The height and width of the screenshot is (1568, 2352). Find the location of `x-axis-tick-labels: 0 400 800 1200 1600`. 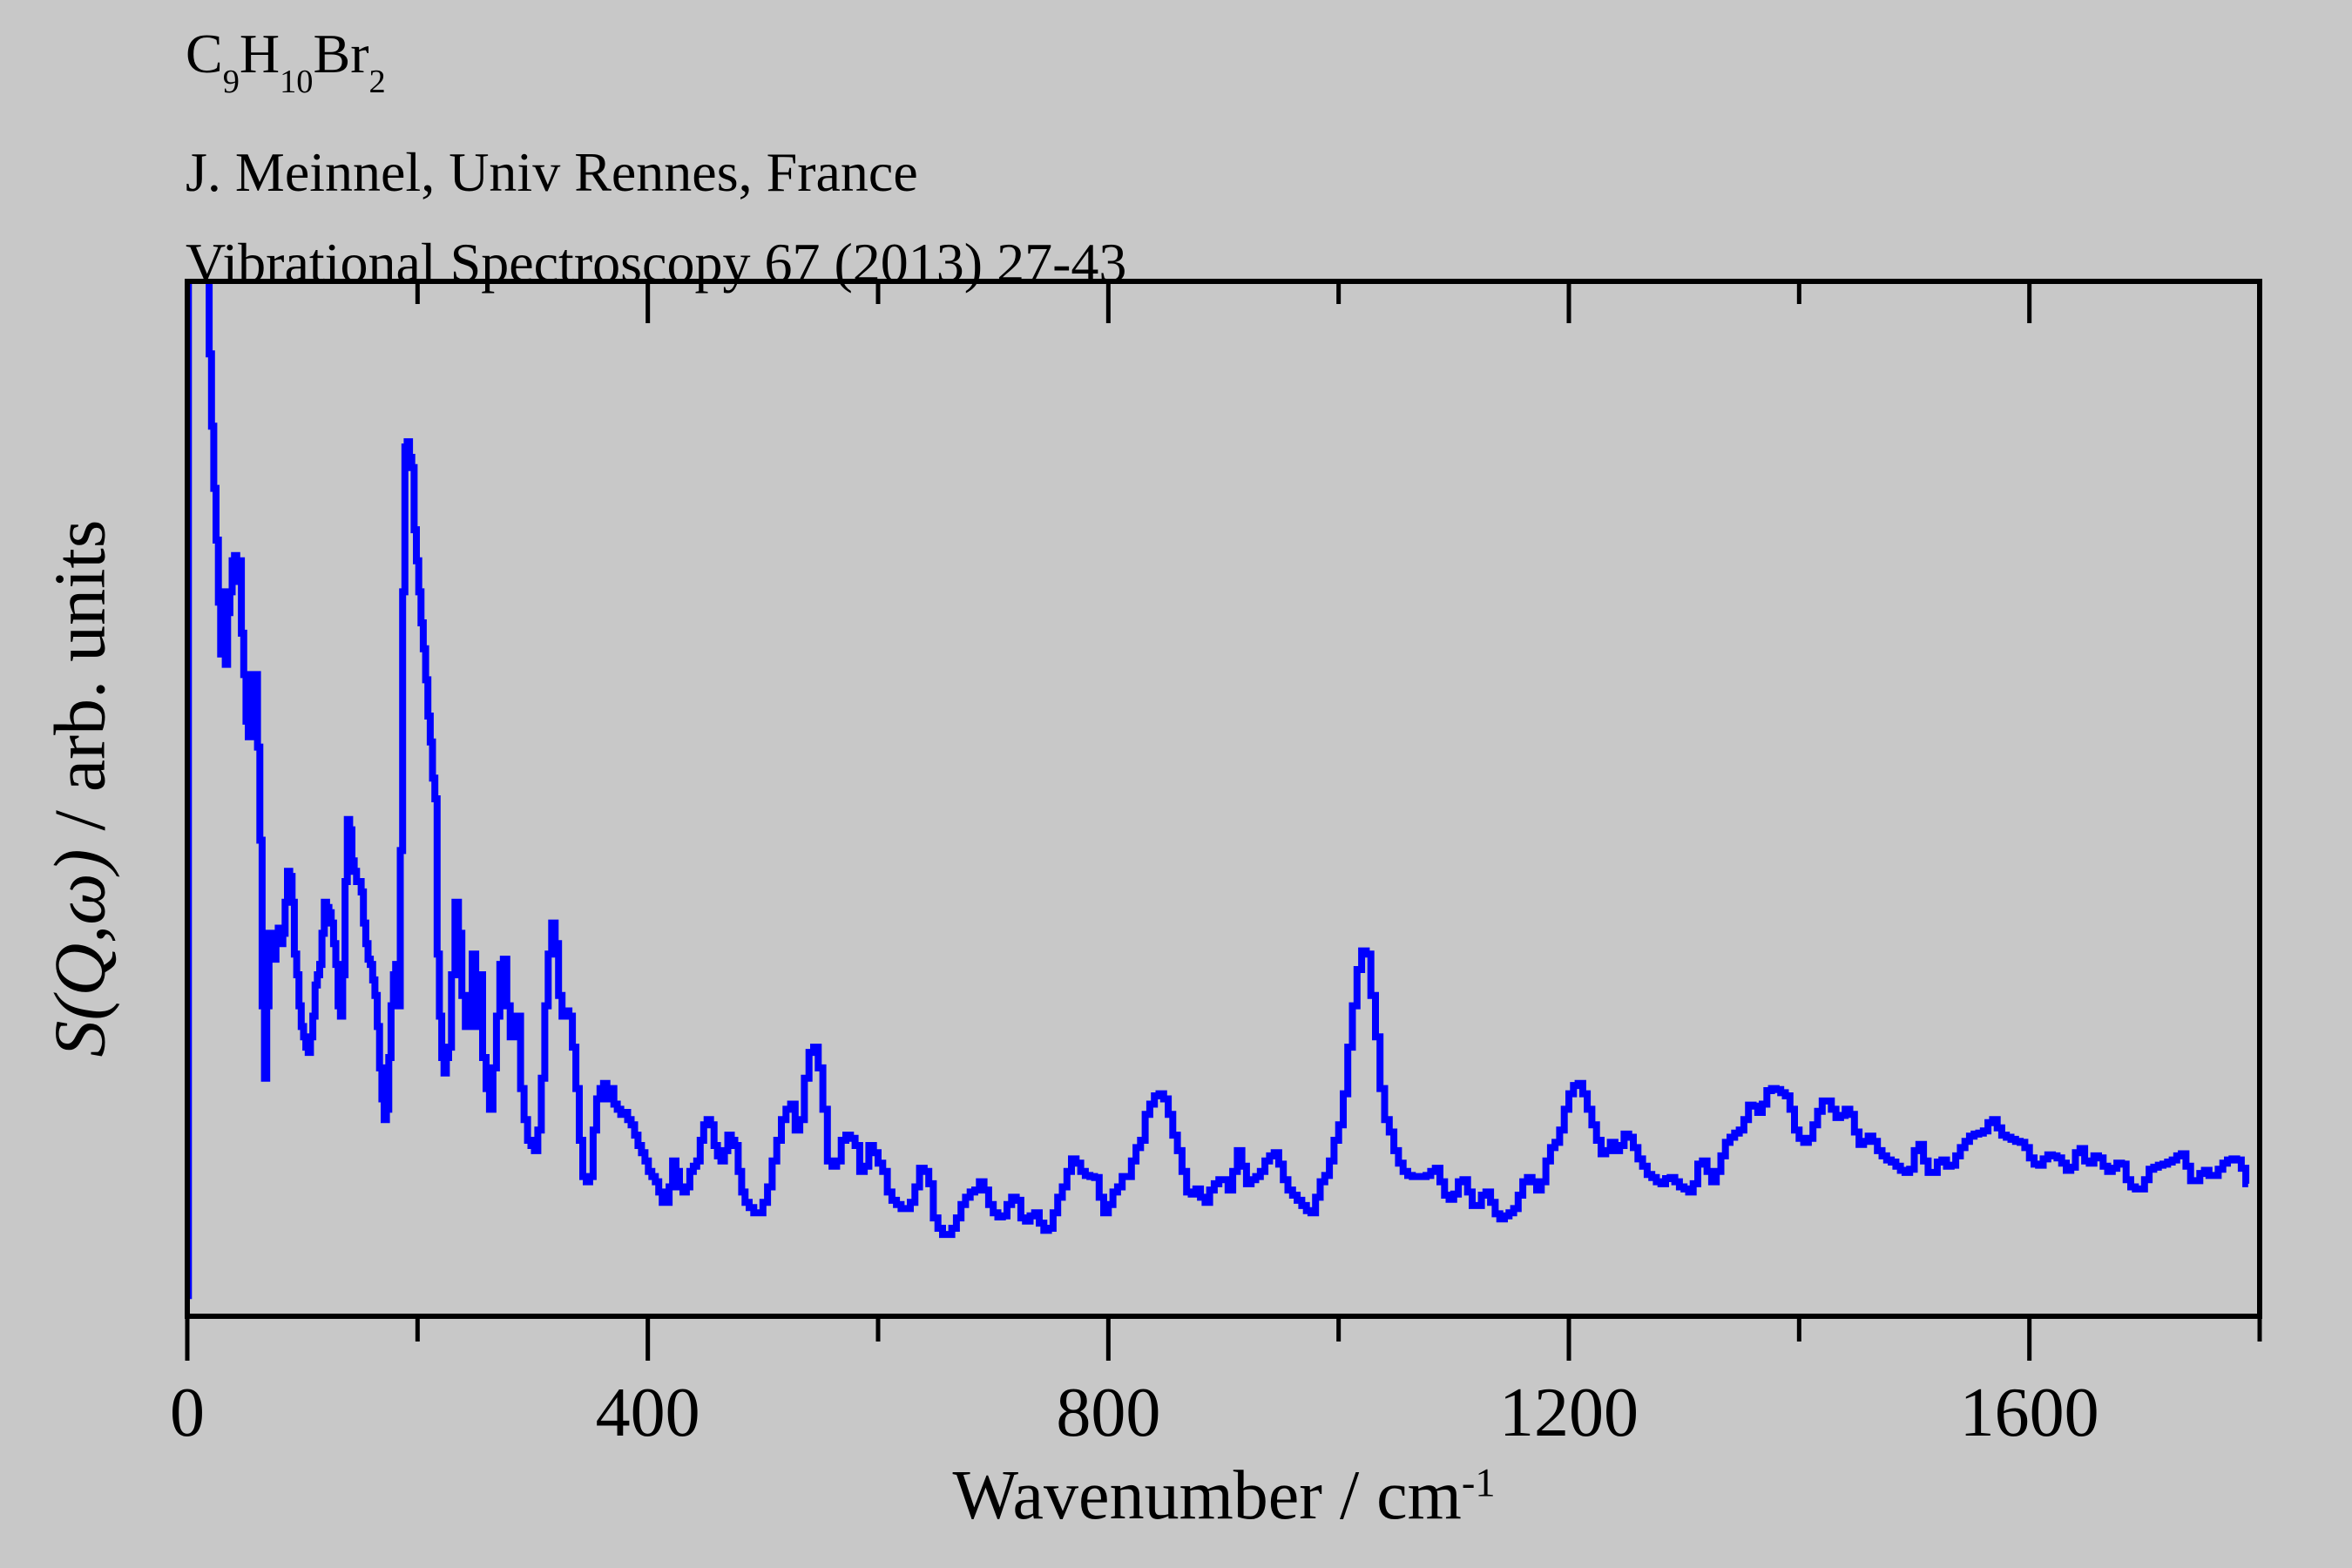

x-axis-tick-labels: 0 400 800 1200 1600 is located at coordinates (1134, 1413).